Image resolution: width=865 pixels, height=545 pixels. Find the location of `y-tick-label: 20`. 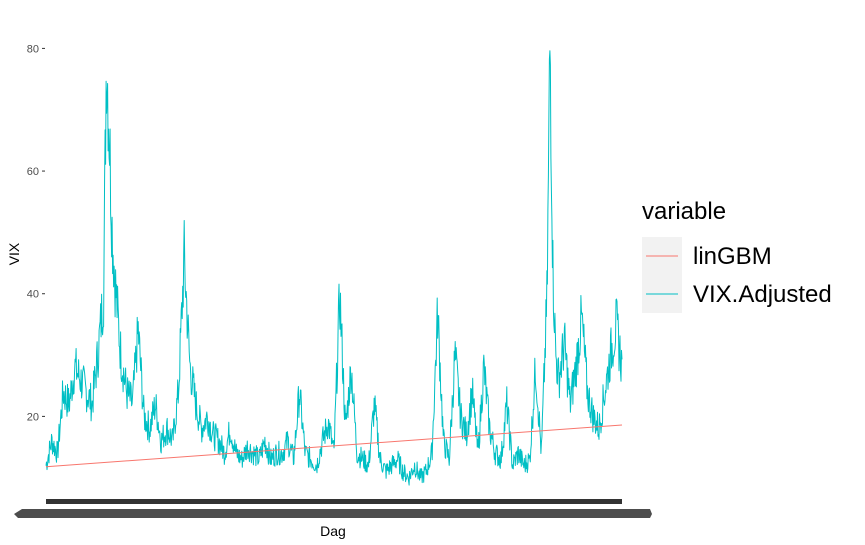

y-tick-label: 20 is located at coordinates (33, 417).